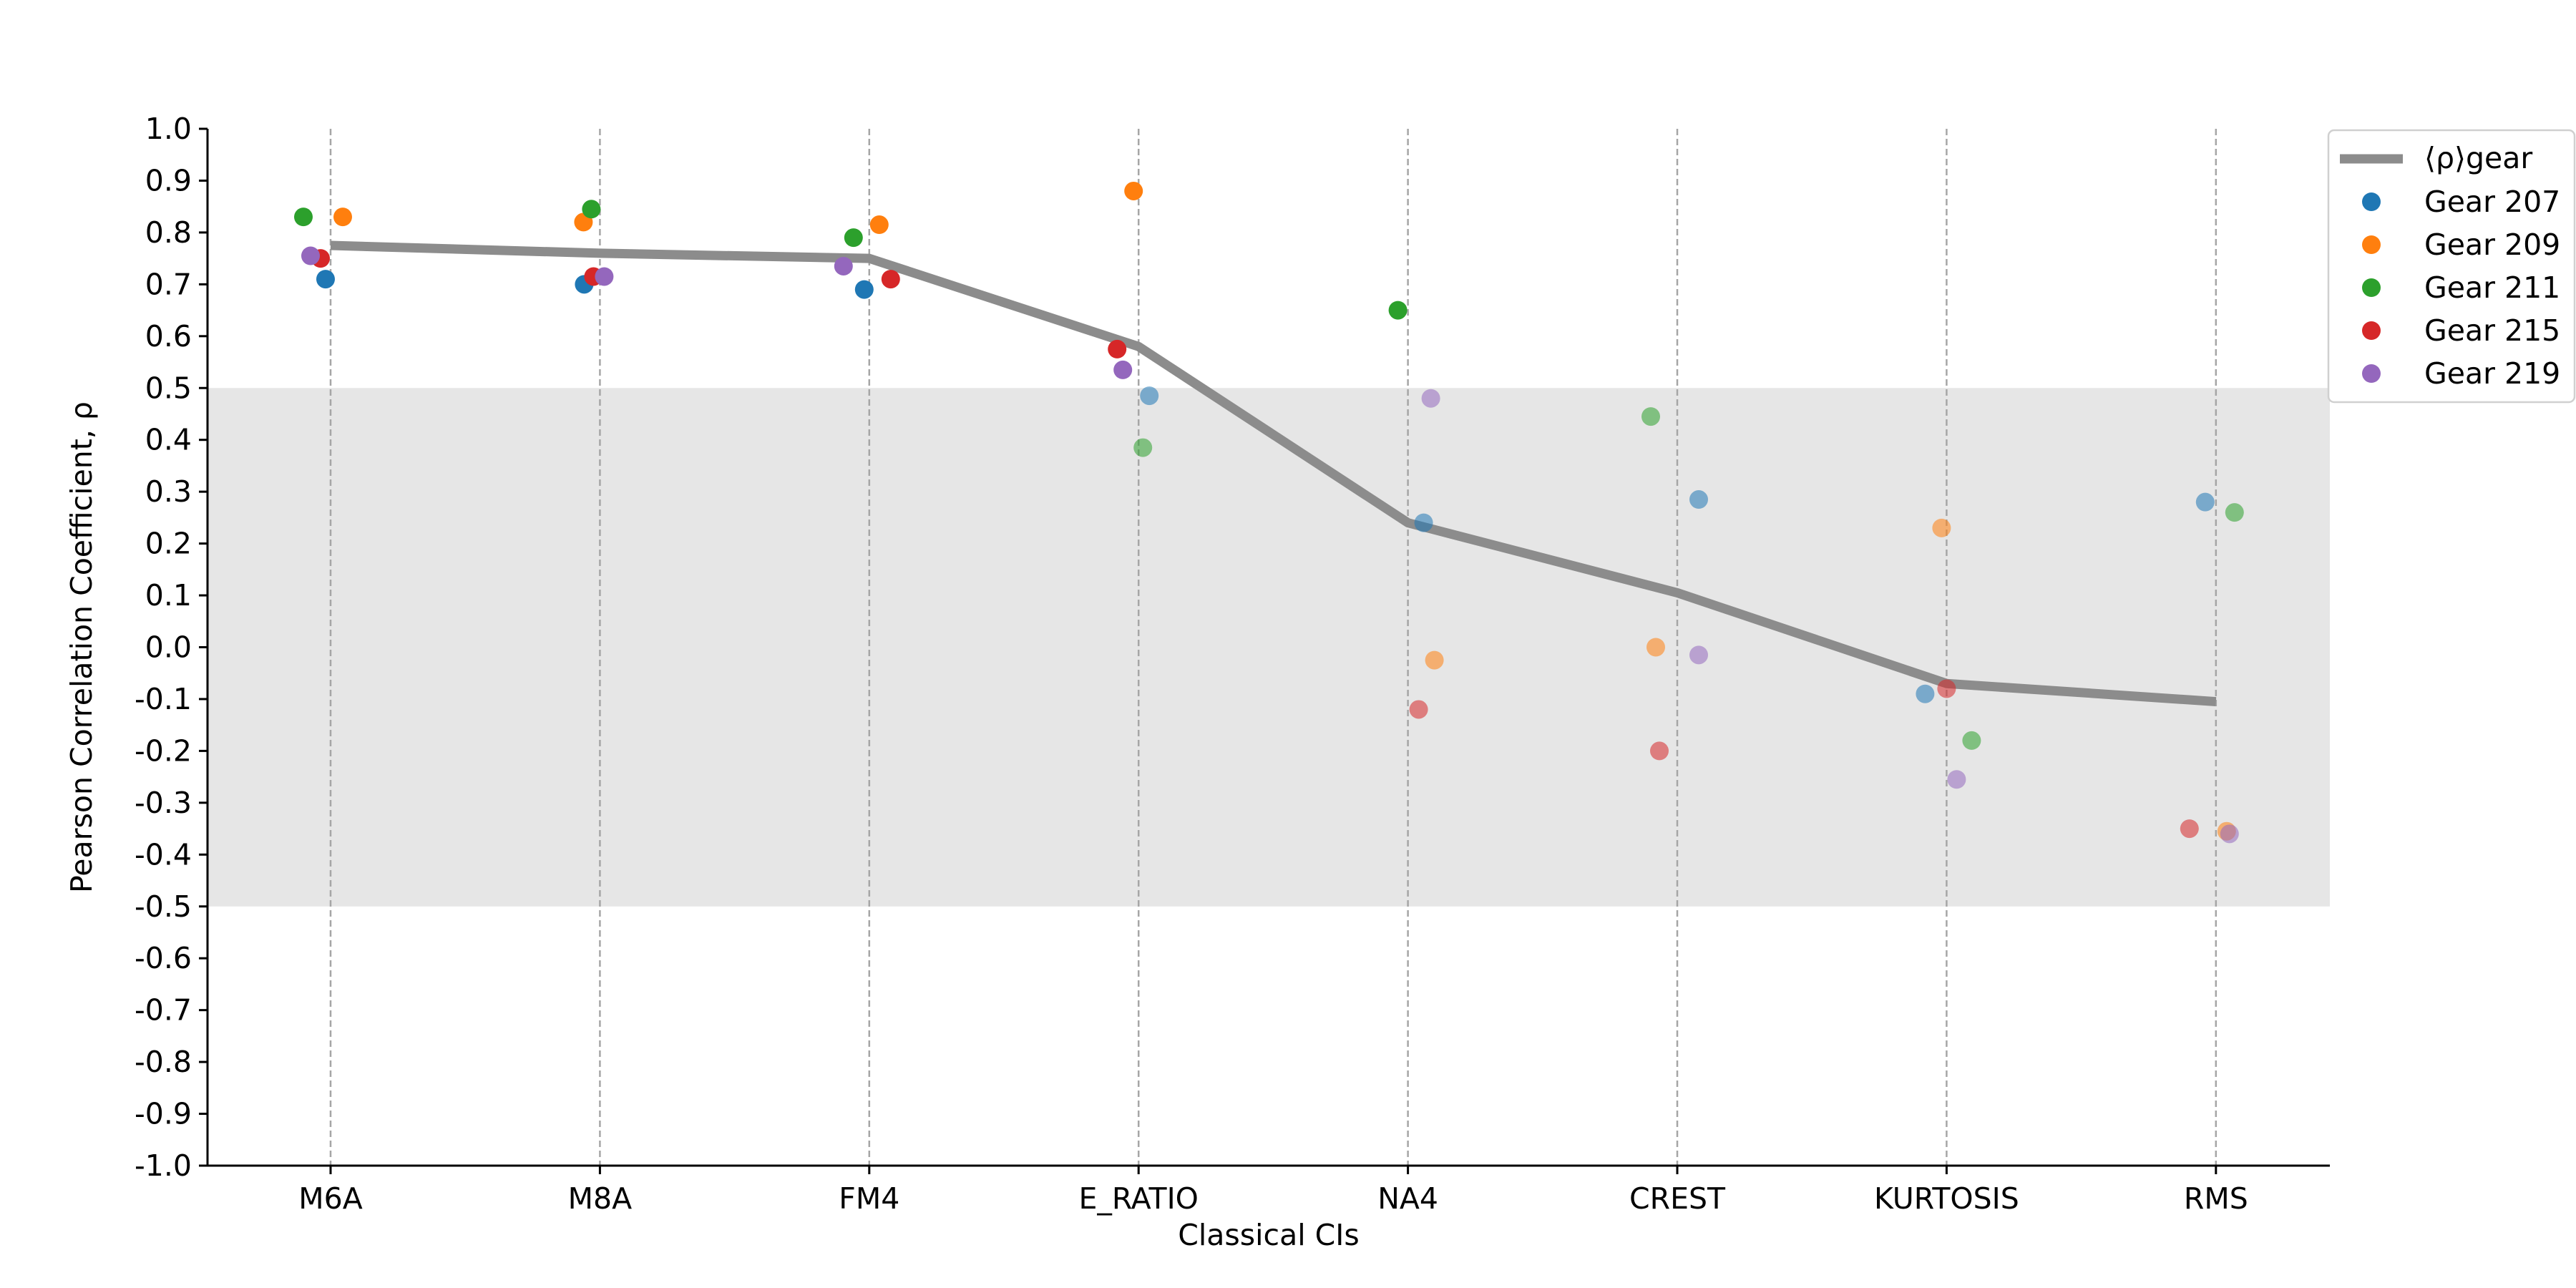 This screenshot has width=2576, height=1288. I want to click on y-tick-label: 0.0, so click(168, 647).